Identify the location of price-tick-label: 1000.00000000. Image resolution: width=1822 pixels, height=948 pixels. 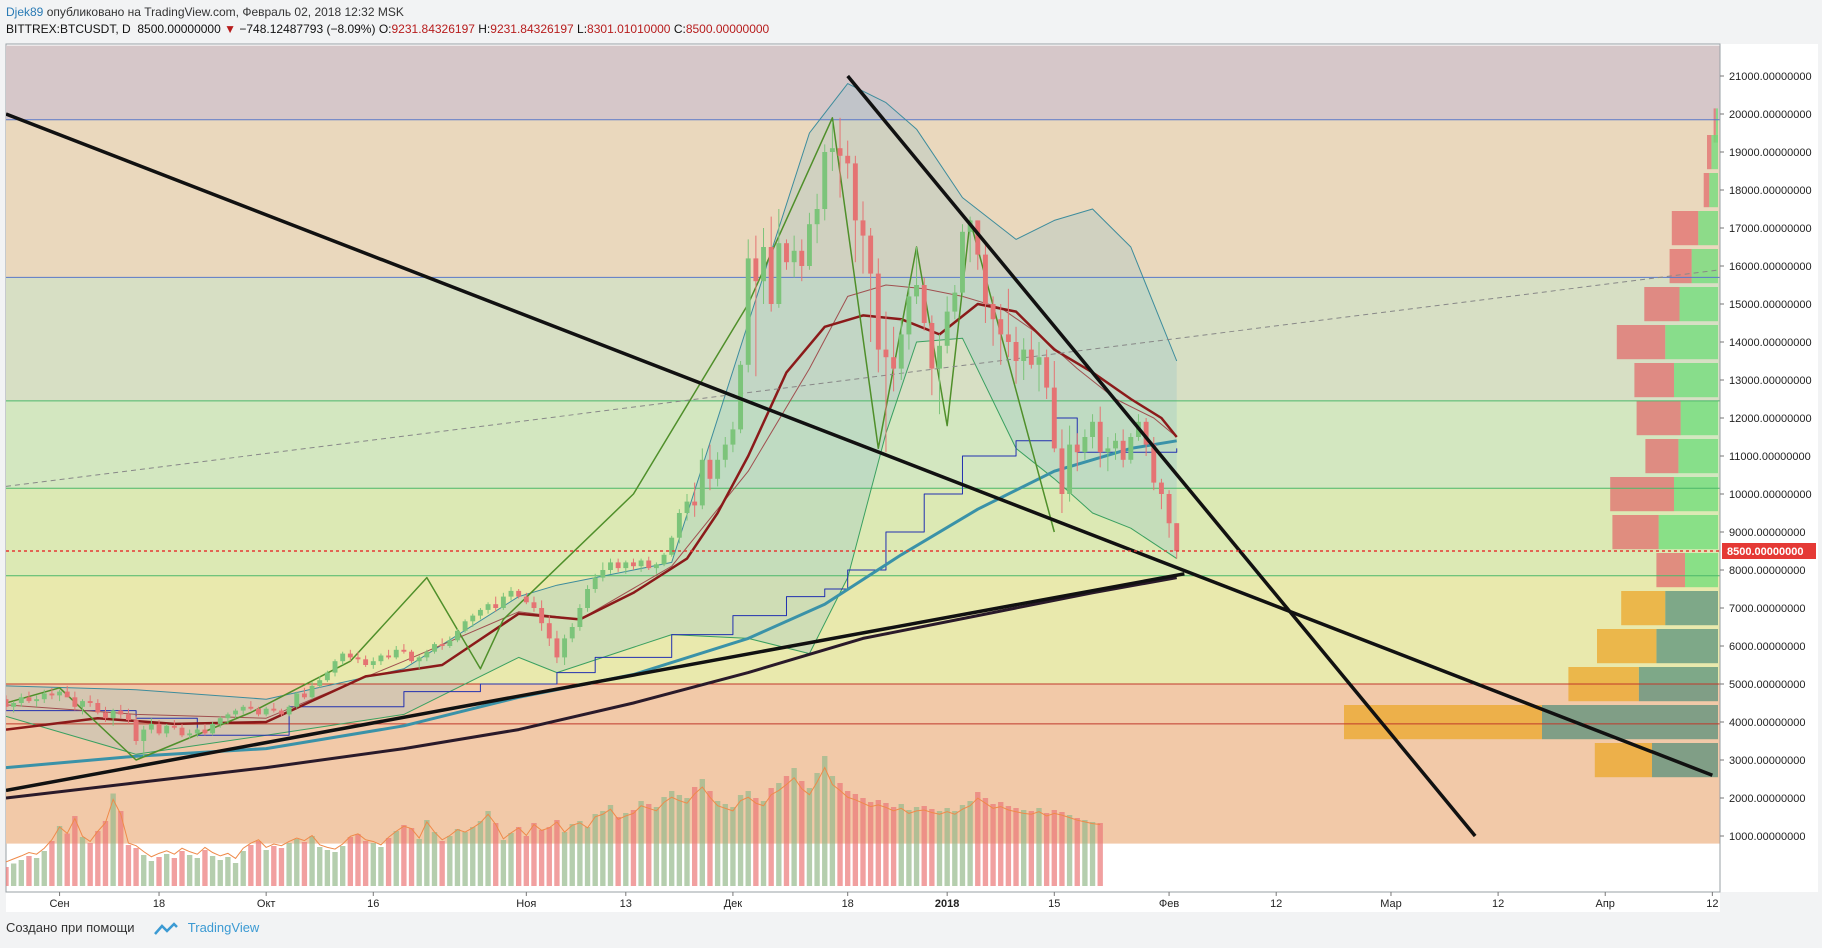
(1767, 837).